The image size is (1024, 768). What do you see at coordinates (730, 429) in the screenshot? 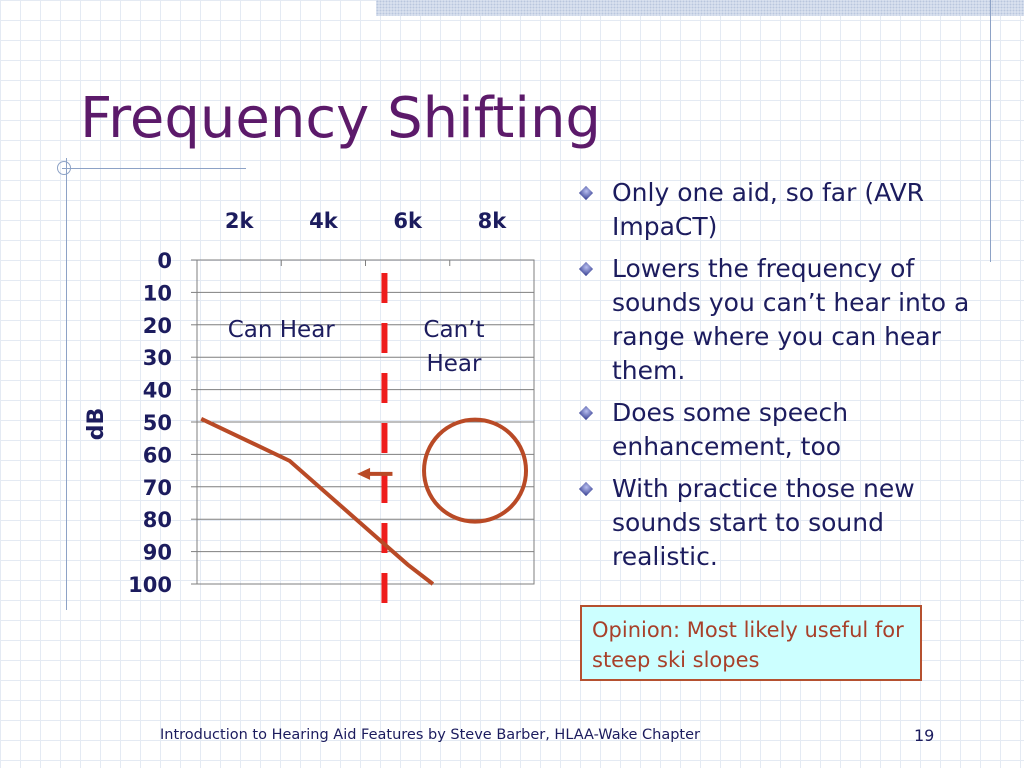
I see `bullet-text: Does some speech enhancement, too` at bounding box center [730, 429].